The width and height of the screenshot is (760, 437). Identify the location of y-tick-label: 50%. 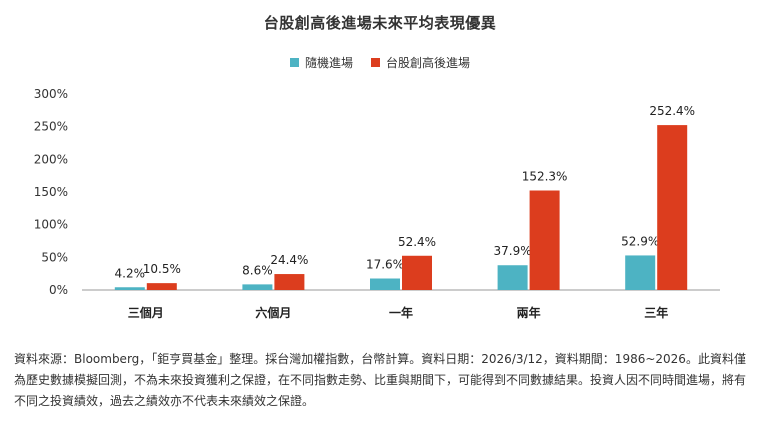
(54, 257).